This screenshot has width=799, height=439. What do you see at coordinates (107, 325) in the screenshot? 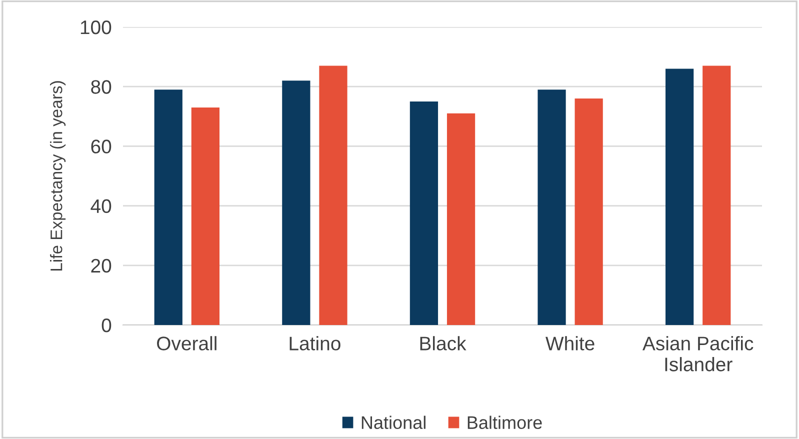
I see `y-tick-label: 0` at bounding box center [107, 325].